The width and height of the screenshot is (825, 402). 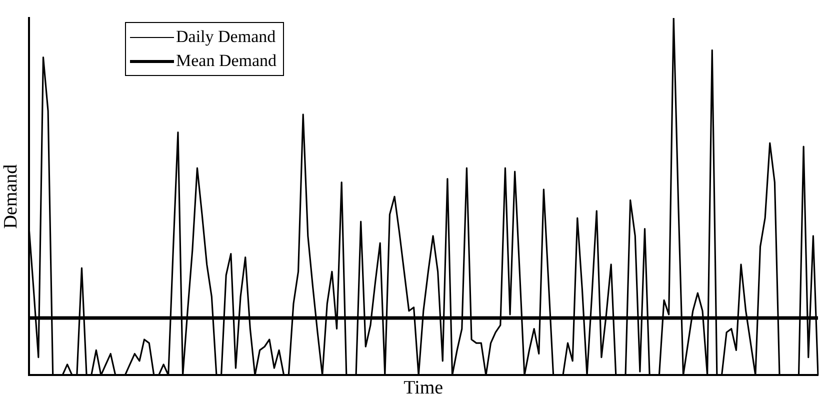 I want to click on legend-label: Daily Demand, so click(x=226, y=37).